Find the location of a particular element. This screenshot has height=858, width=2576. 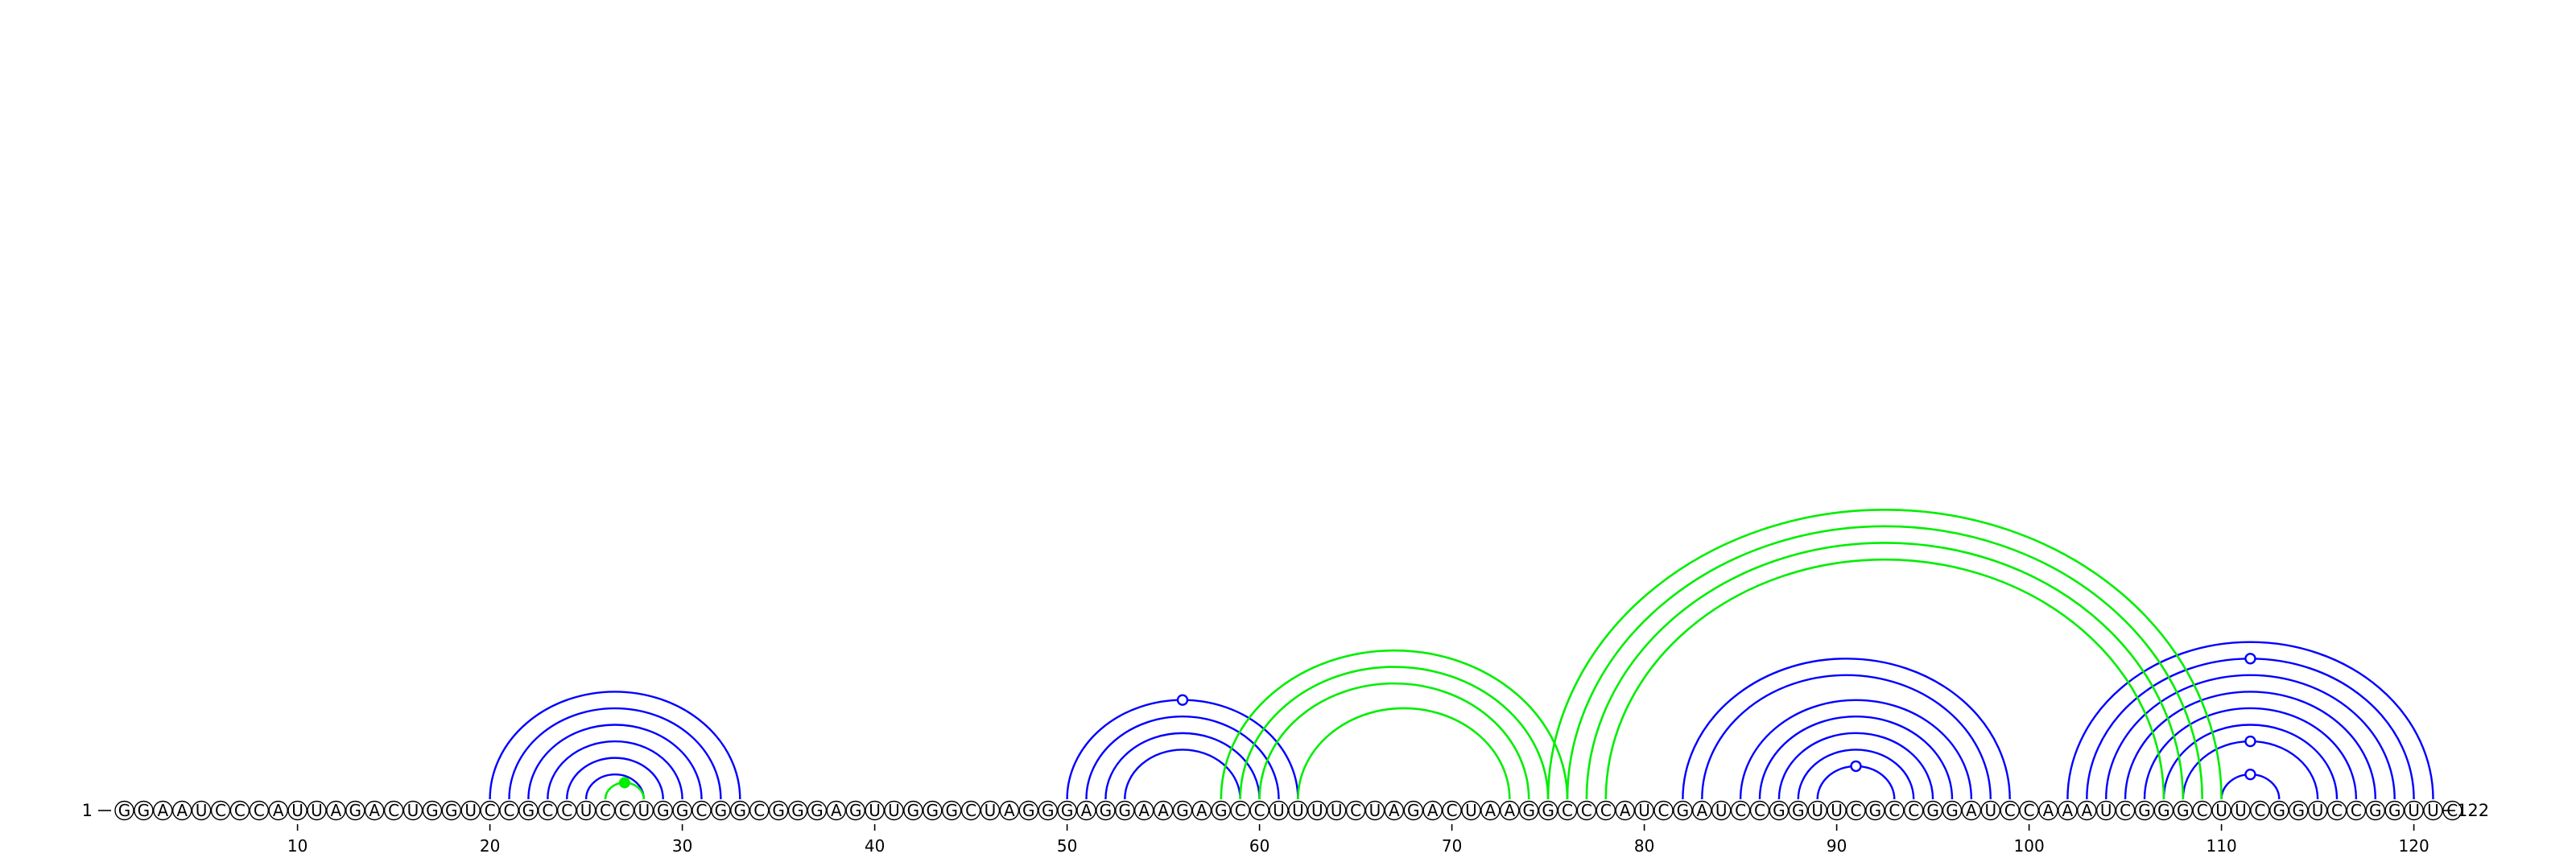

nucleotide-56: G is located at coordinates (1182, 811).